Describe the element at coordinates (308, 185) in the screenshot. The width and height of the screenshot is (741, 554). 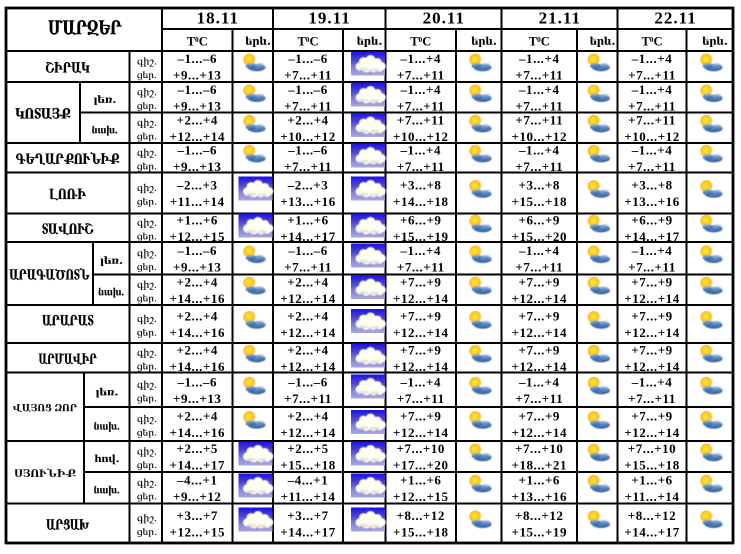
I see `svg-text: –2...+3` at that location.